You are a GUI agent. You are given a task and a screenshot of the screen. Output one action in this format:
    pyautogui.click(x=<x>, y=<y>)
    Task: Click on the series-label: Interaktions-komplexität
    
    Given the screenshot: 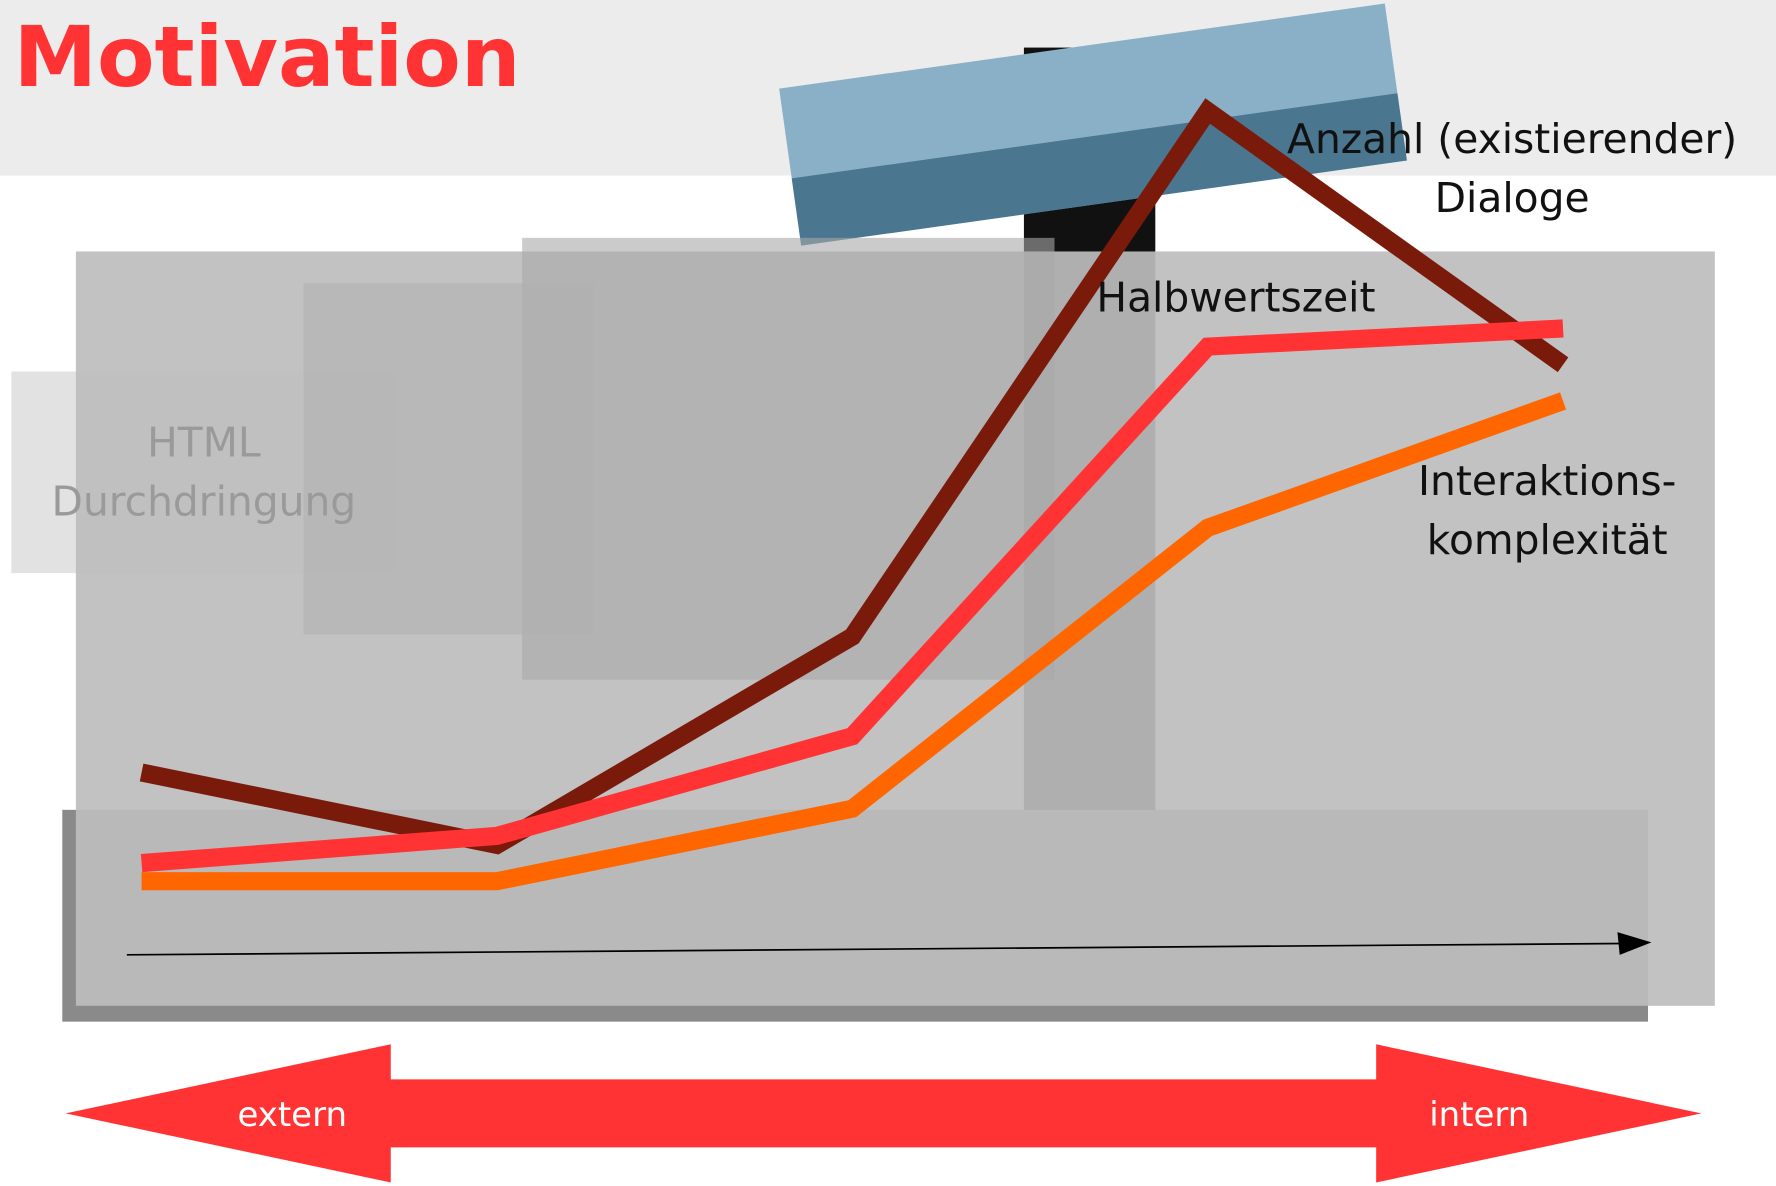 What is the action you would take?
    pyautogui.click(x=1547, y=511)
    